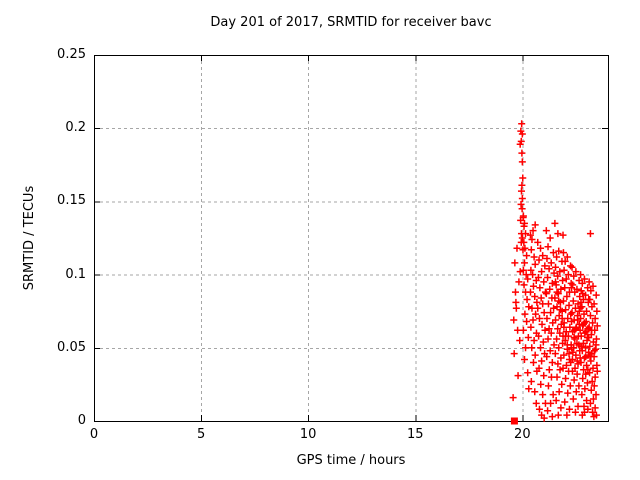 This screenshot has height=480, width=640. I want to click on y-axis-label: SRMTID / TECUs, so click(29, 238).